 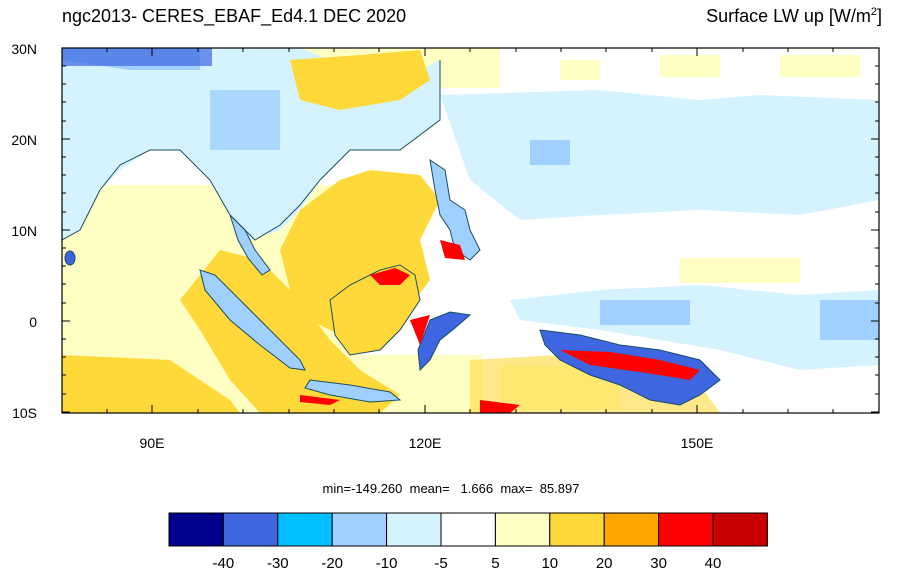 What do you see at coordinates (690, 66) in the screenshot?
I see `pacific-patch-b` at bounding box center [690, 66].